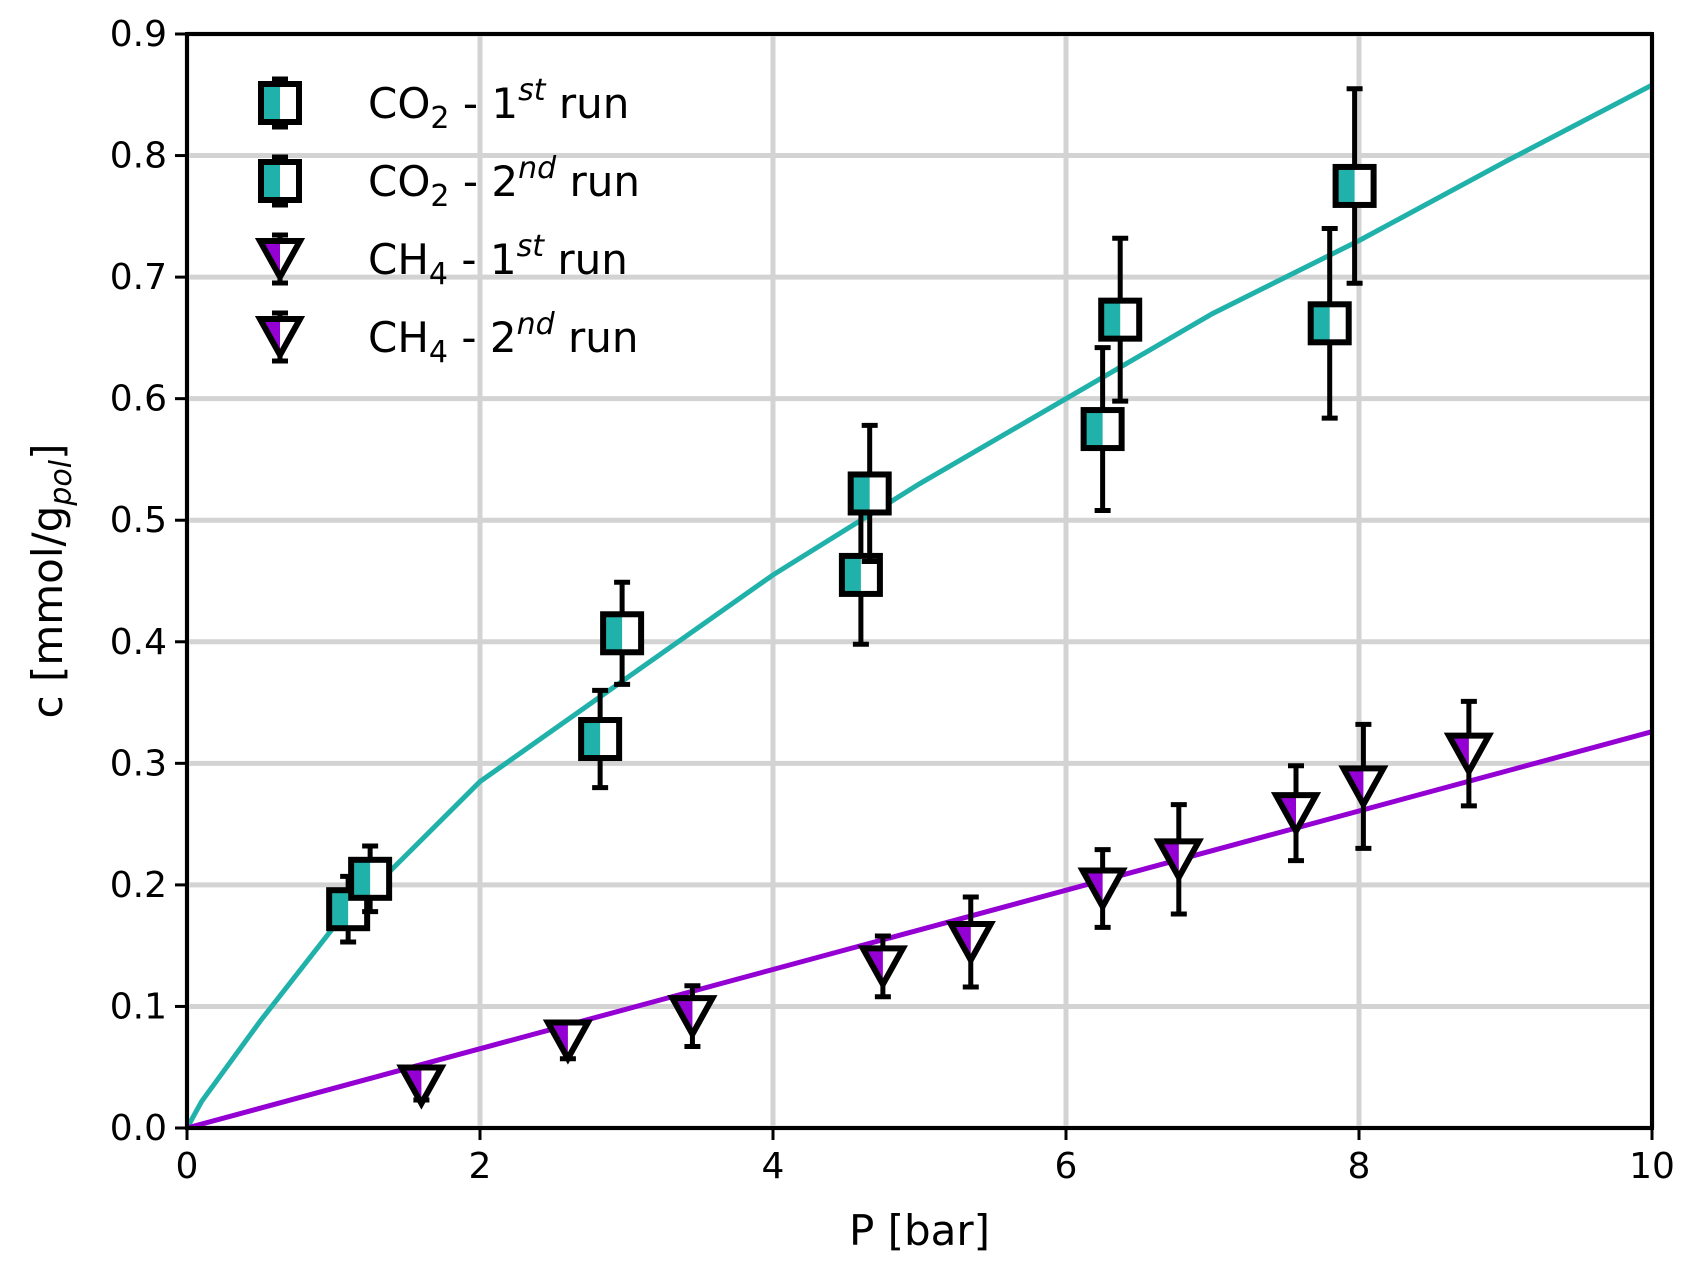 Image resolution: width=1691 pixels, height=1270 pixels. Describe the element at coordinates (773, 1166) in the screenshot. I see `x-tick-label: 4` at that location.